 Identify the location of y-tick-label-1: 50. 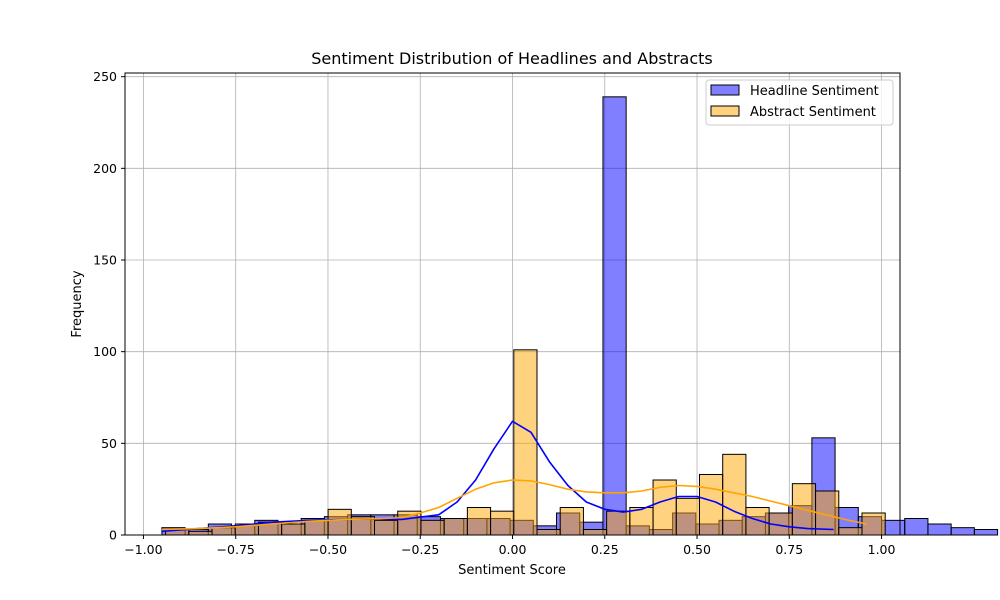
(109, 443).